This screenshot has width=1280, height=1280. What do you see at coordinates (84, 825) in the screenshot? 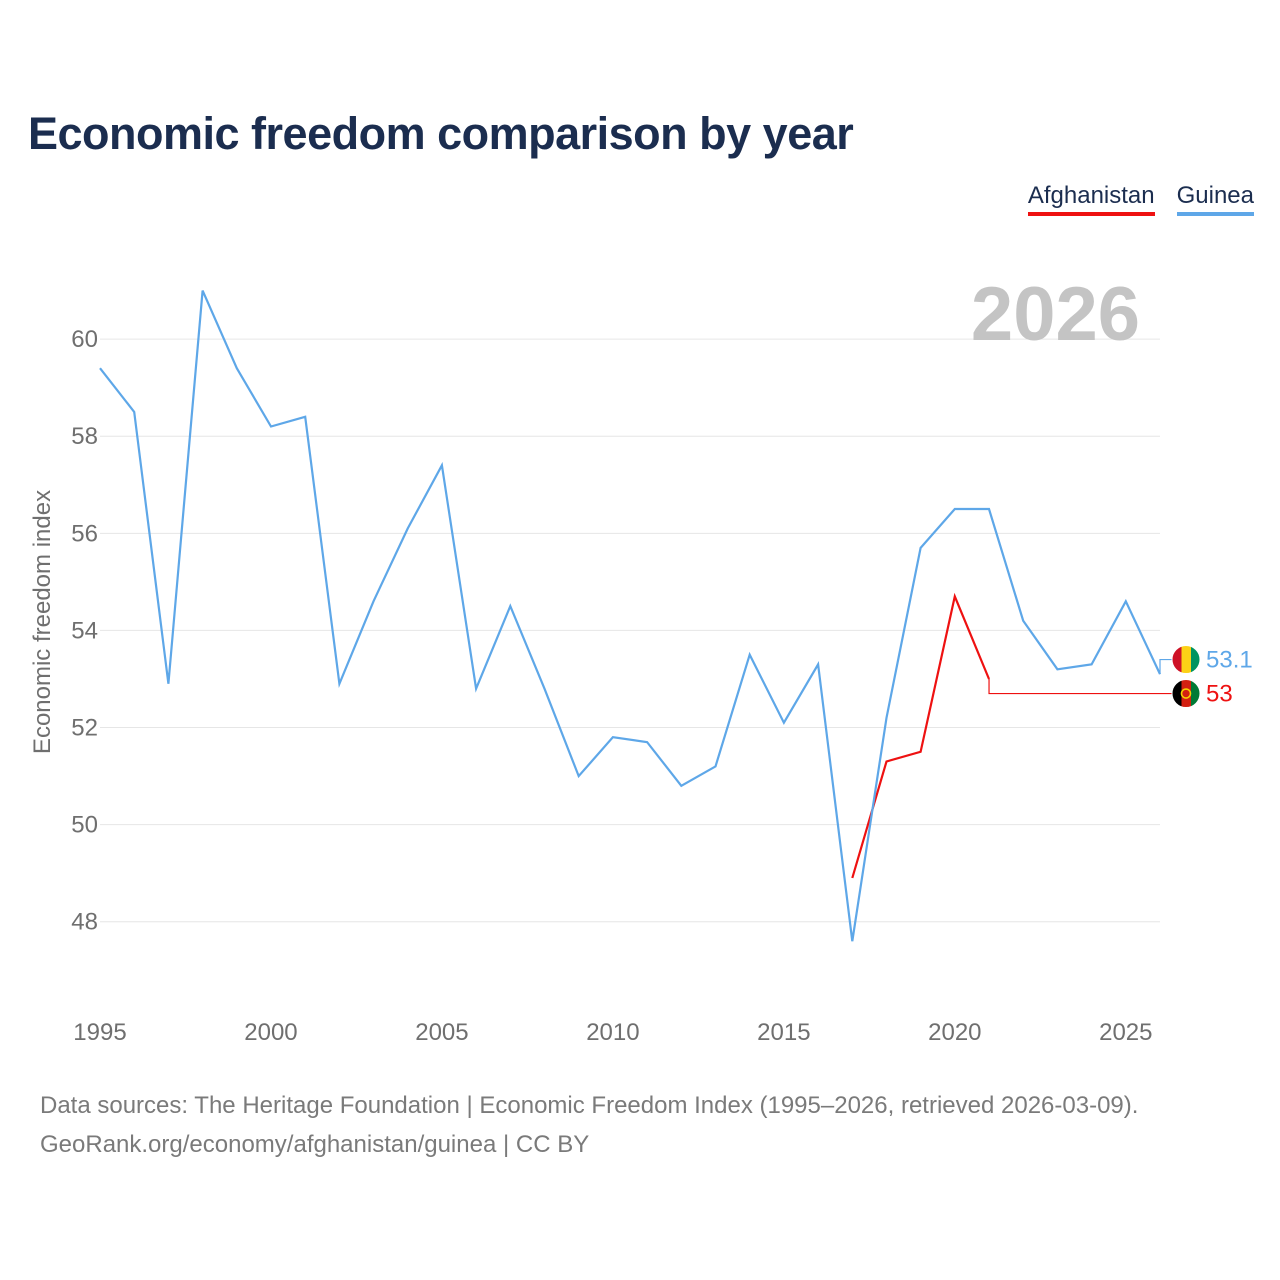
I see `y-tick-label: 50` at bounding box center [84, 825].